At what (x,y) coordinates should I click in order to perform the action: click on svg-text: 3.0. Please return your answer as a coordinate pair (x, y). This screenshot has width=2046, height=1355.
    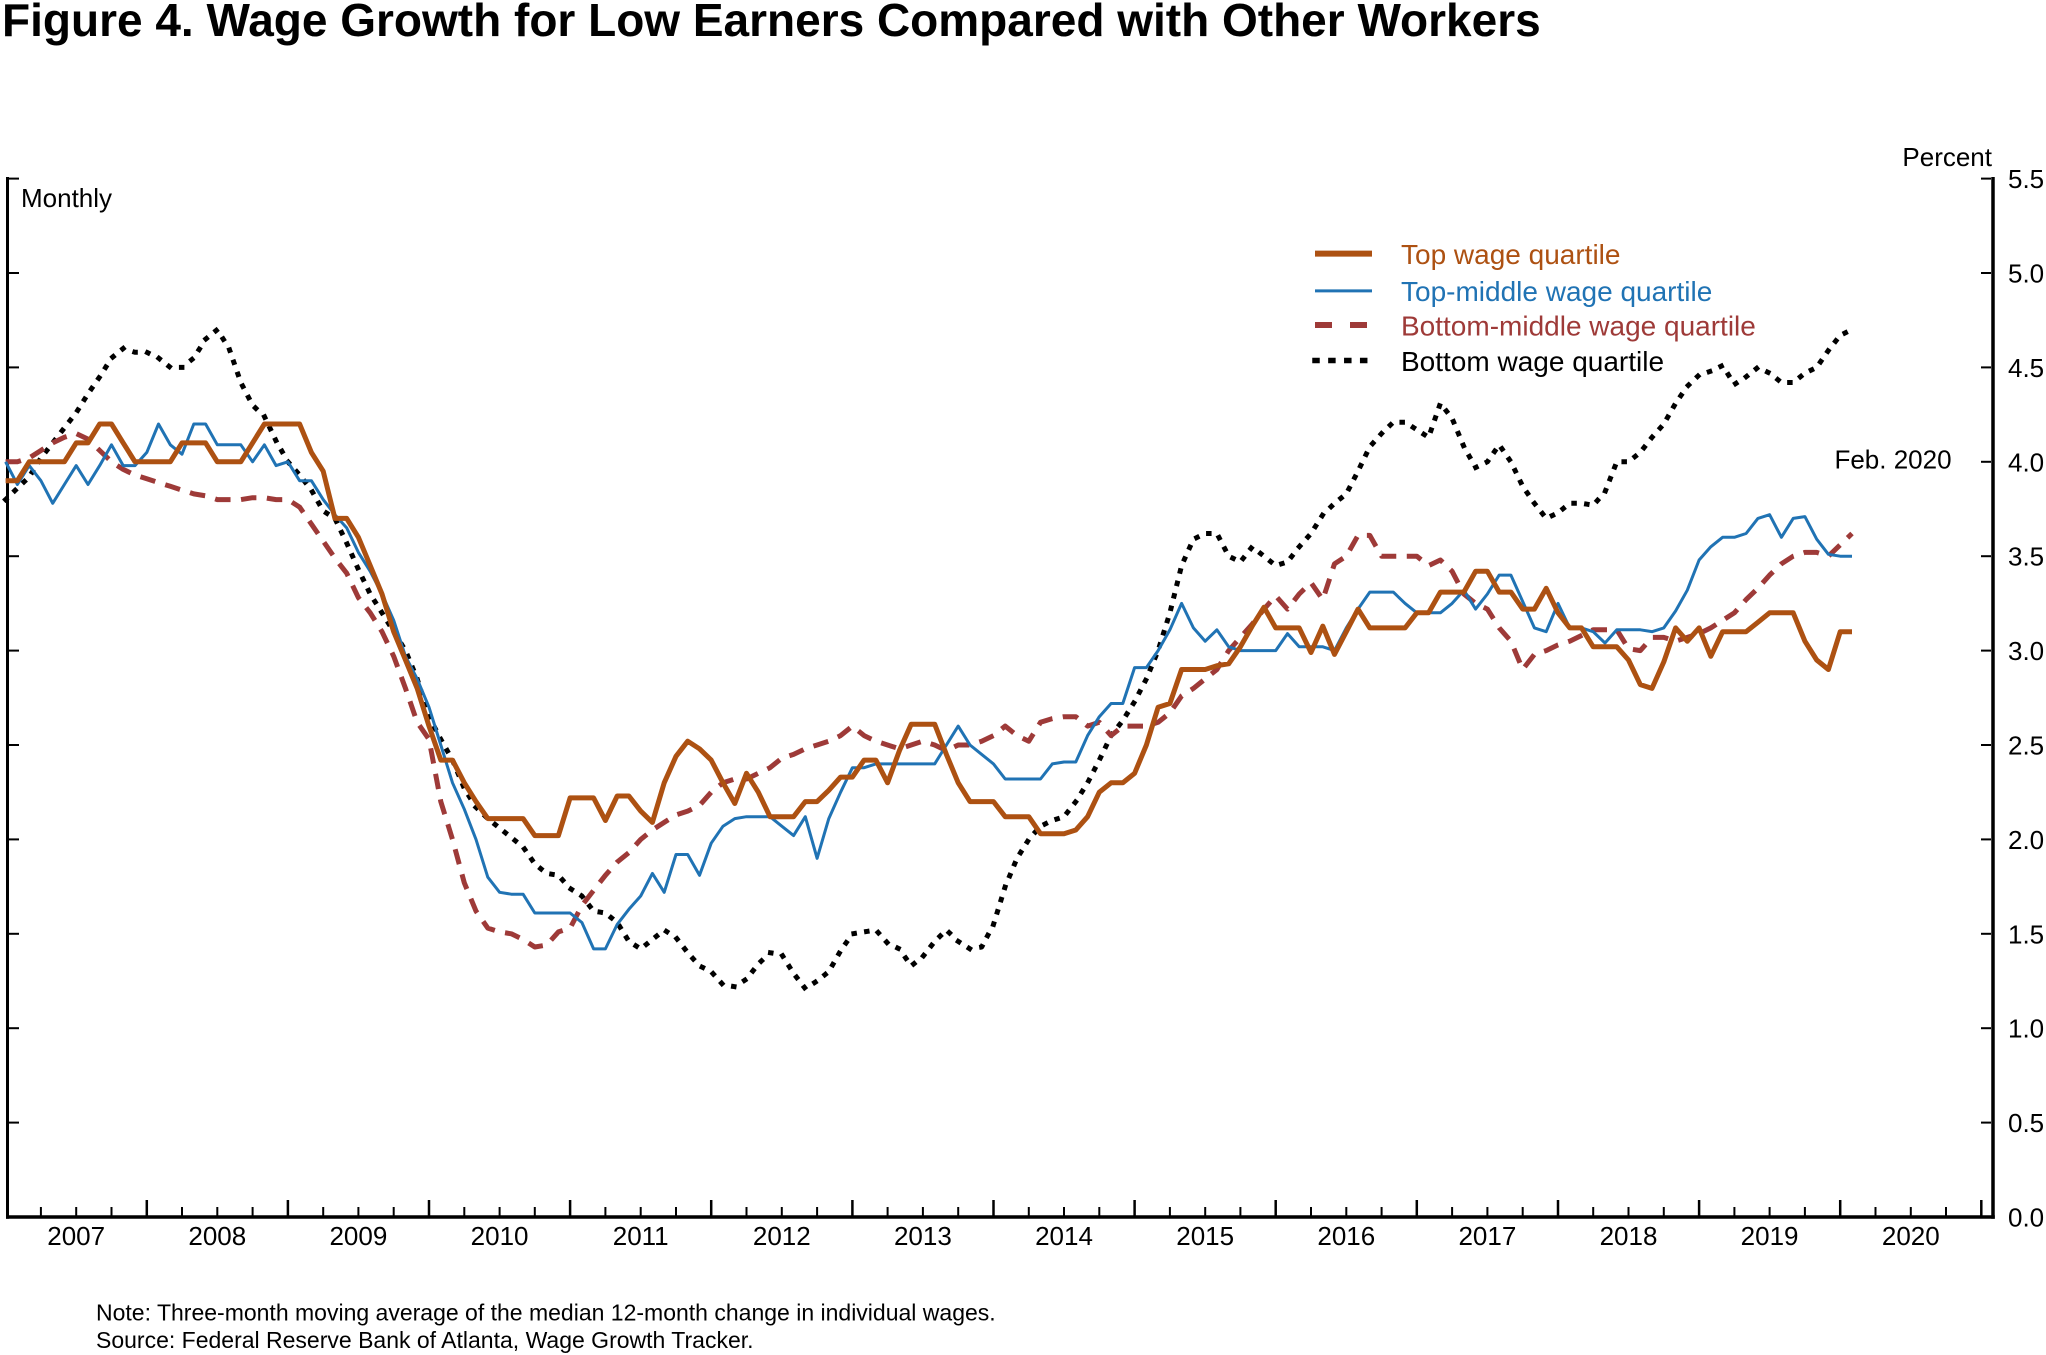
    Looking at the image, I should click on (2026, 651).